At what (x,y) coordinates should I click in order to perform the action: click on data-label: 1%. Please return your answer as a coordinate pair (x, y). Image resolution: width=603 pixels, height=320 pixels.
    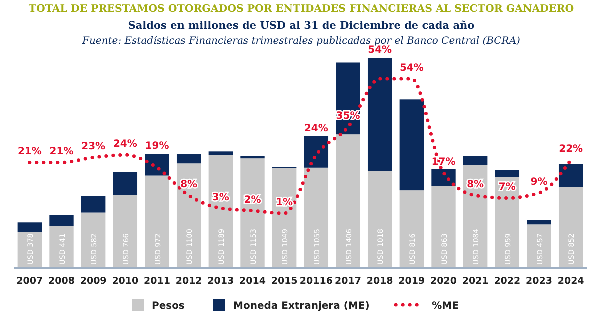
    Looking at the image, I should click on (285, 202).